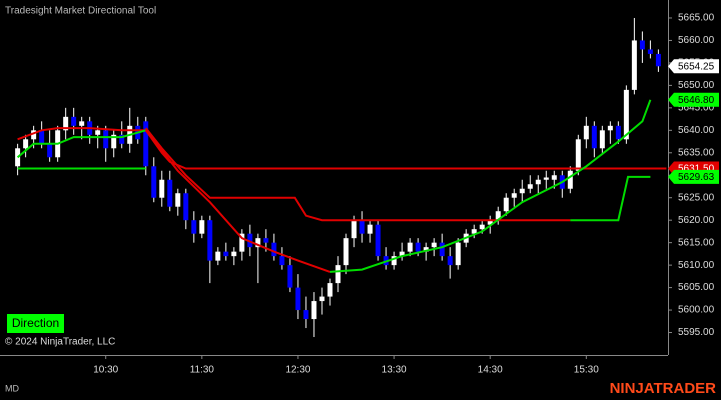 Image resolution: width=721 pixels, height=400 pixels. I want to click on price-marker-label: 5629.63, so click(696, 177).